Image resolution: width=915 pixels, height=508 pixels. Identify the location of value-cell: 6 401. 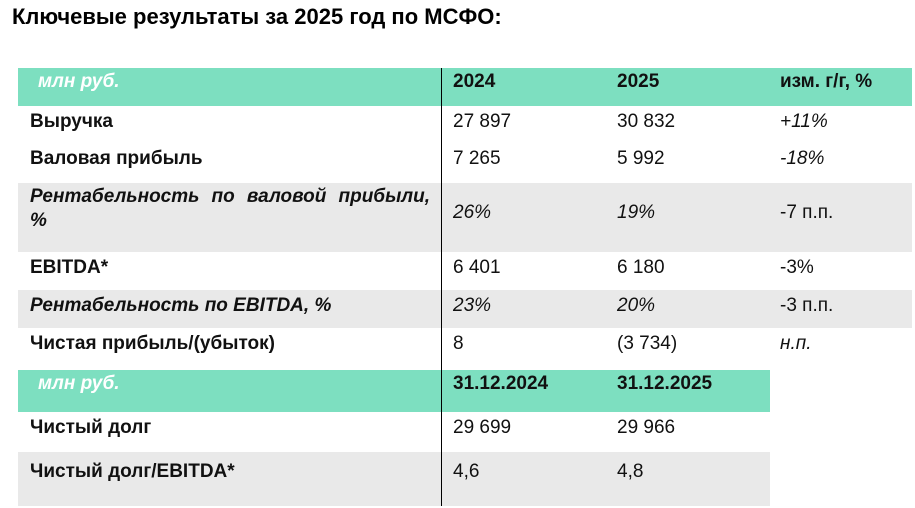
(477, 267).